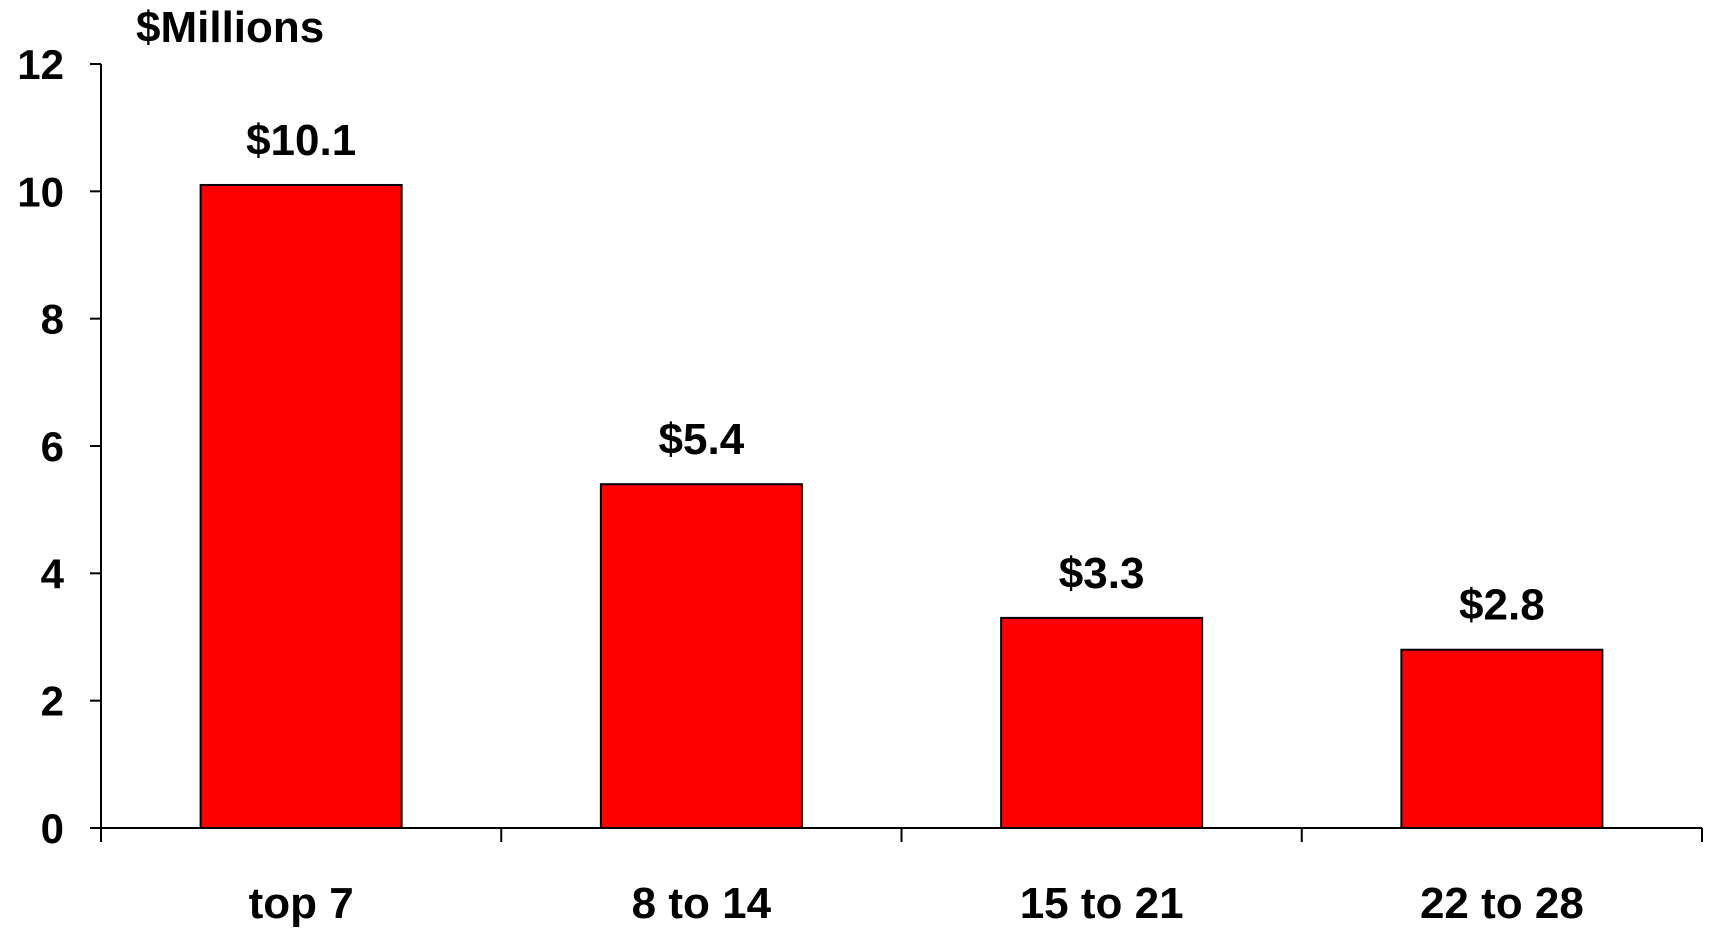 The height and width of the screenshot is (928, 1709). Describe the element at coordinates (301, 140) in the screenshot. I see `data-label: $10.1` at that location.